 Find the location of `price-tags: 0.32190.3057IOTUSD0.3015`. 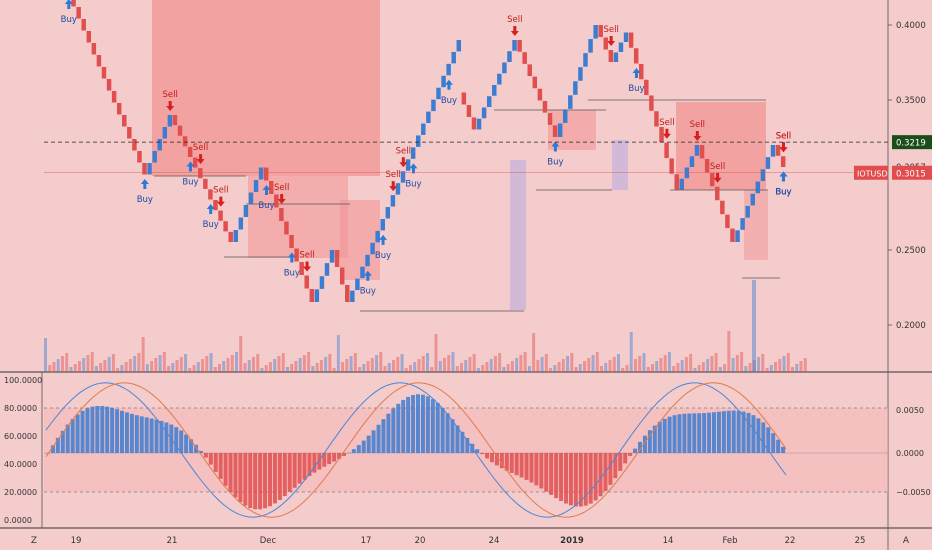

price-tags: 0.32190.3057IOTUSD0.3015 is located at coordinates (488, 157).